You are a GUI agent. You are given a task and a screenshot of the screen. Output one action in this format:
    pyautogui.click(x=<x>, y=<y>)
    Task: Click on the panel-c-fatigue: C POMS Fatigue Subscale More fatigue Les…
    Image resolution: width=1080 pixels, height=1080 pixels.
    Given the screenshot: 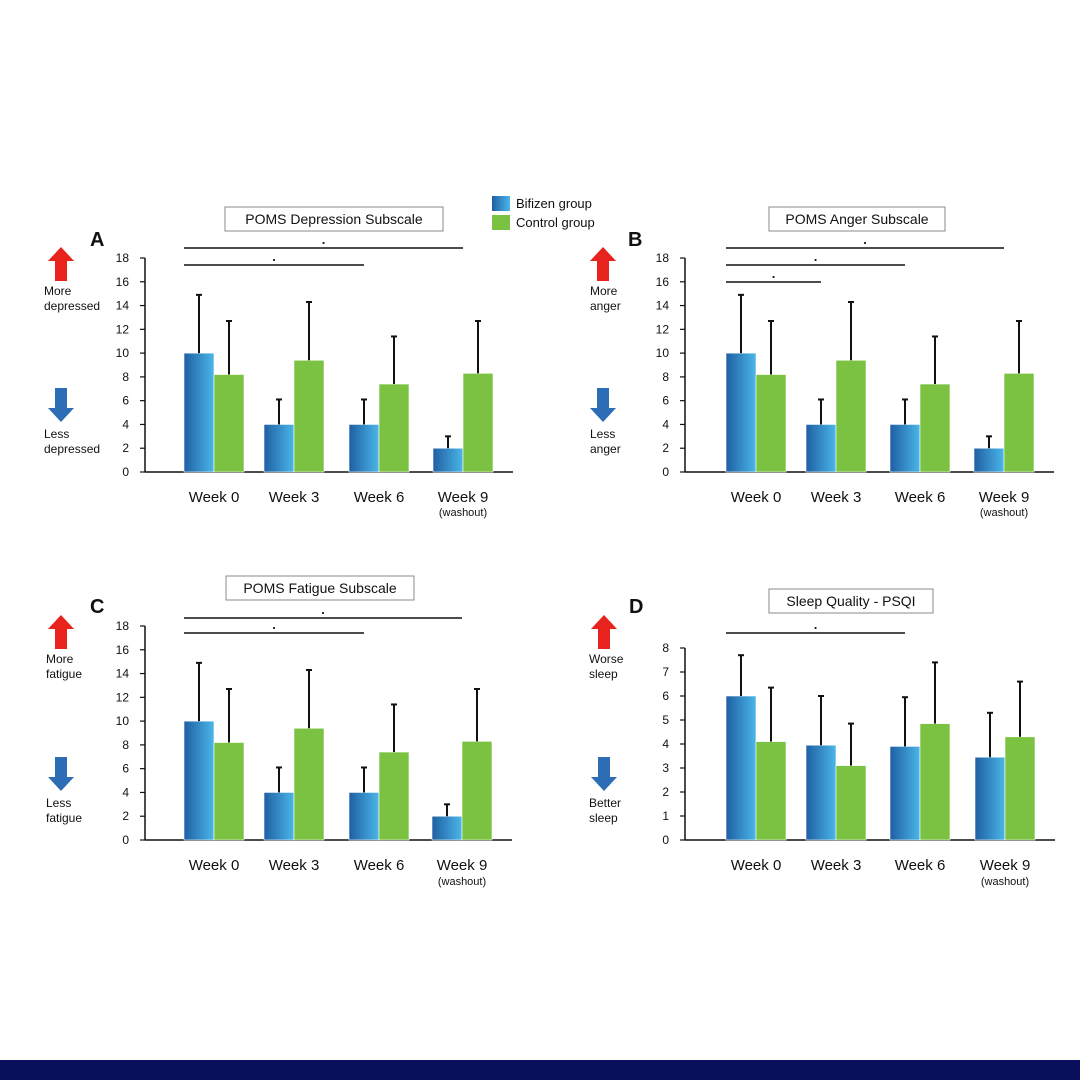 What is the action you would take?
    pyautogui.click(x=279, y=731)
    